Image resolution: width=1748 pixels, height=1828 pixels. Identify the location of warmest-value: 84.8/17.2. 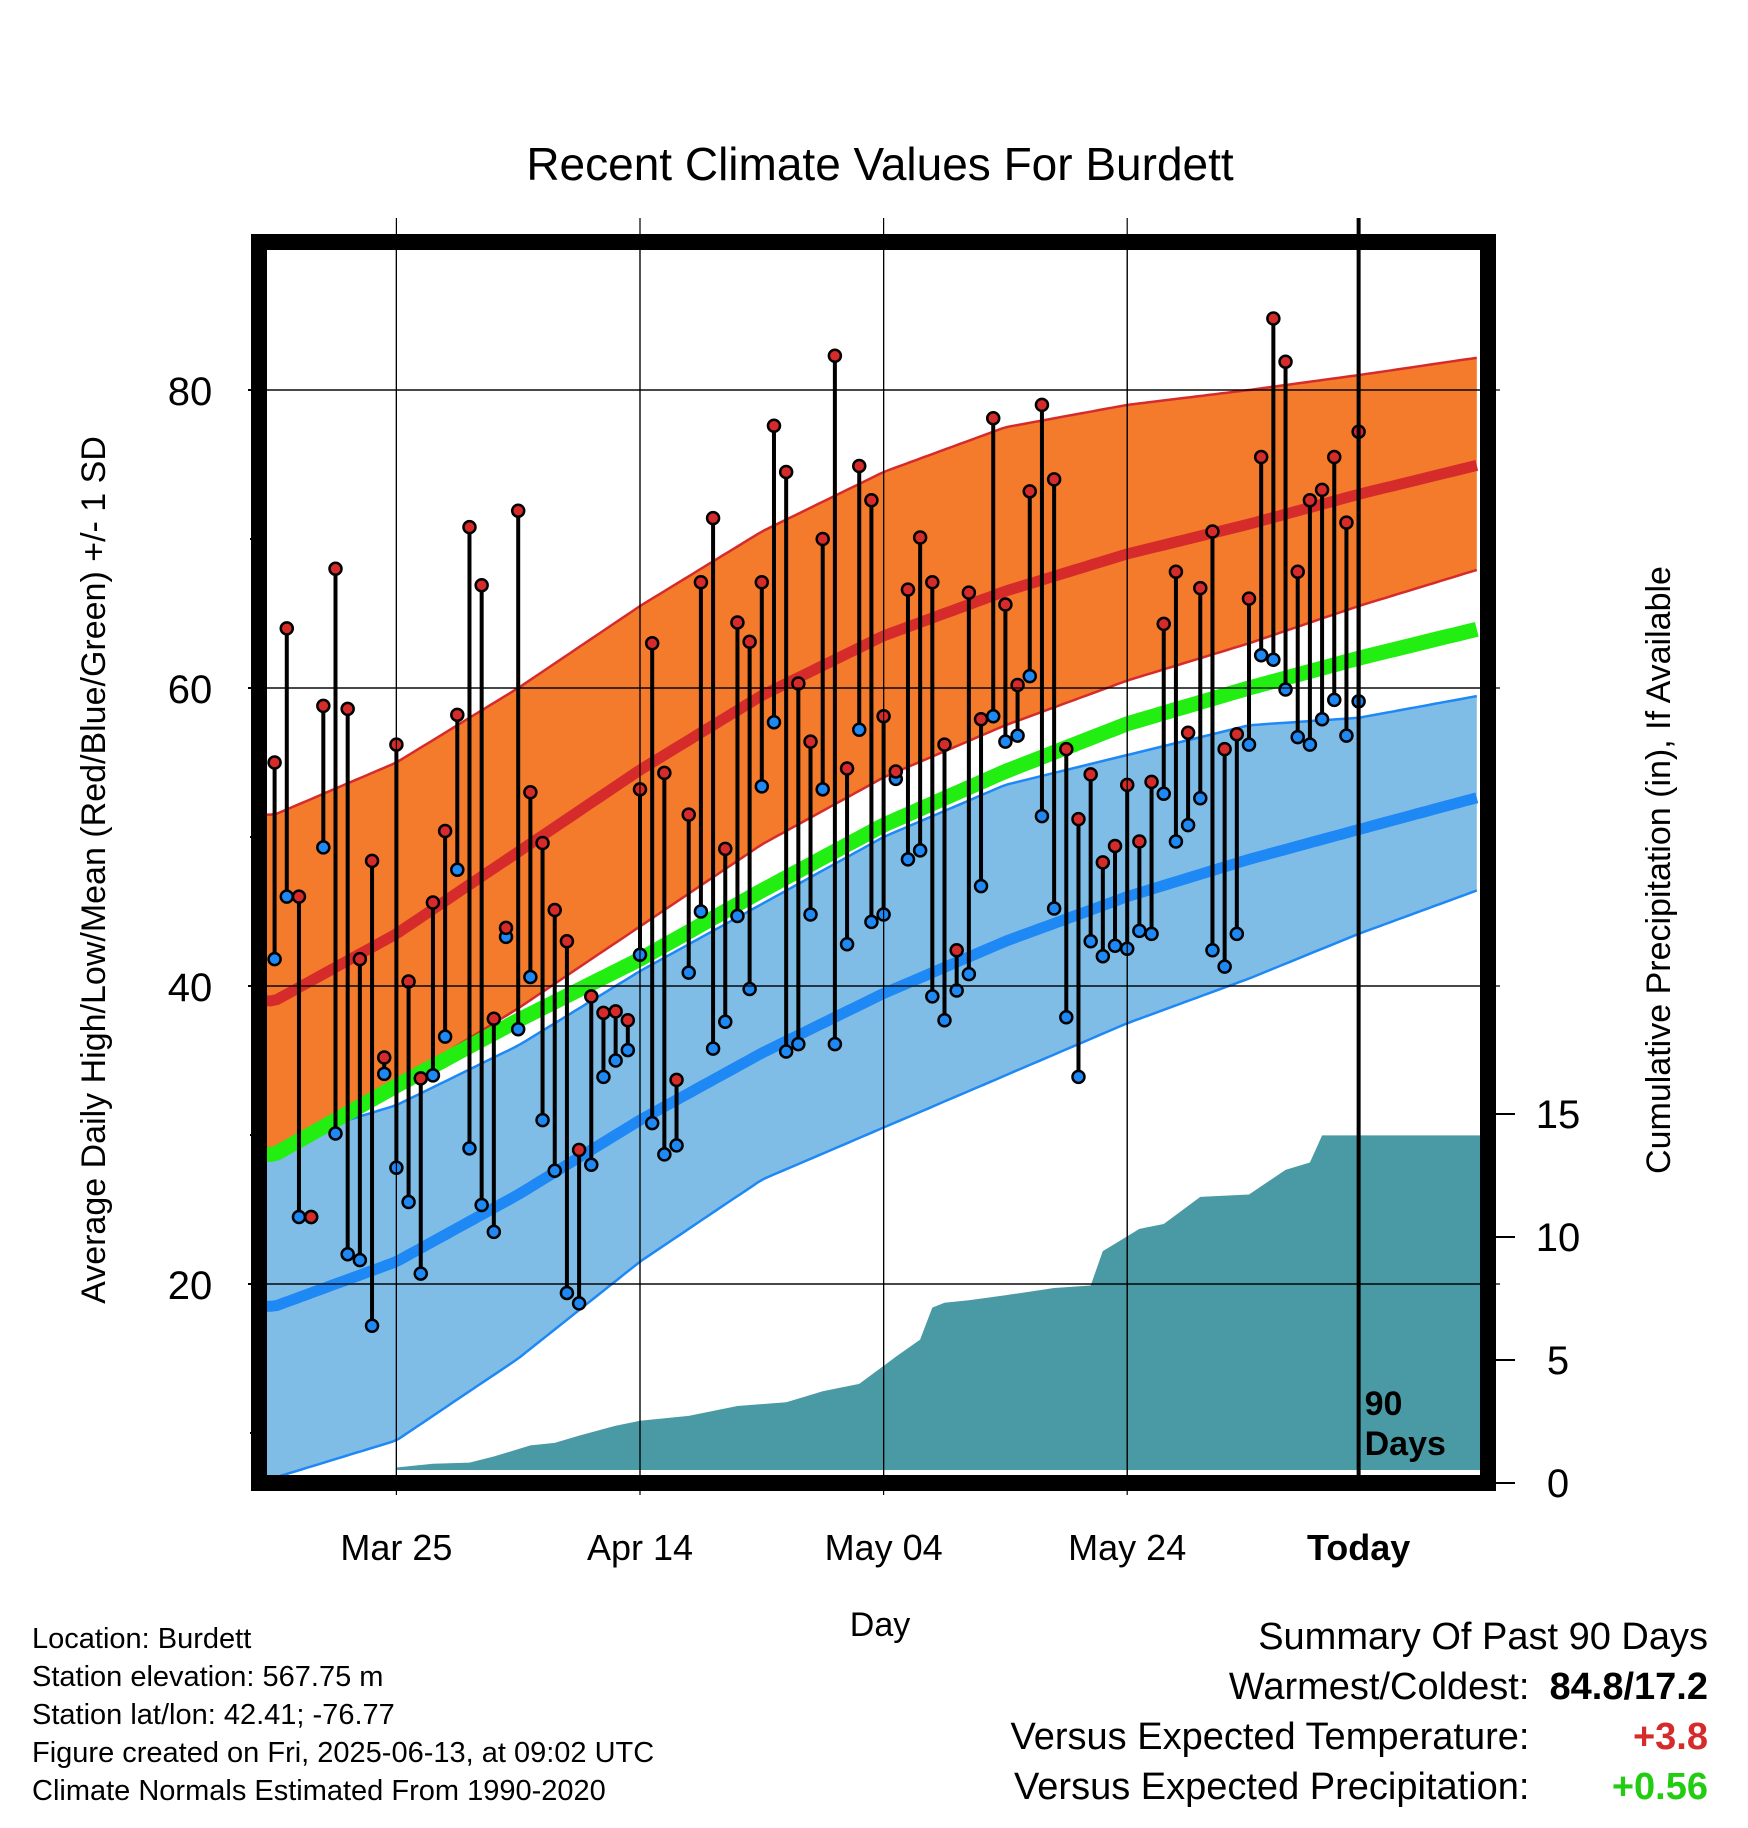
(1628, 1687).